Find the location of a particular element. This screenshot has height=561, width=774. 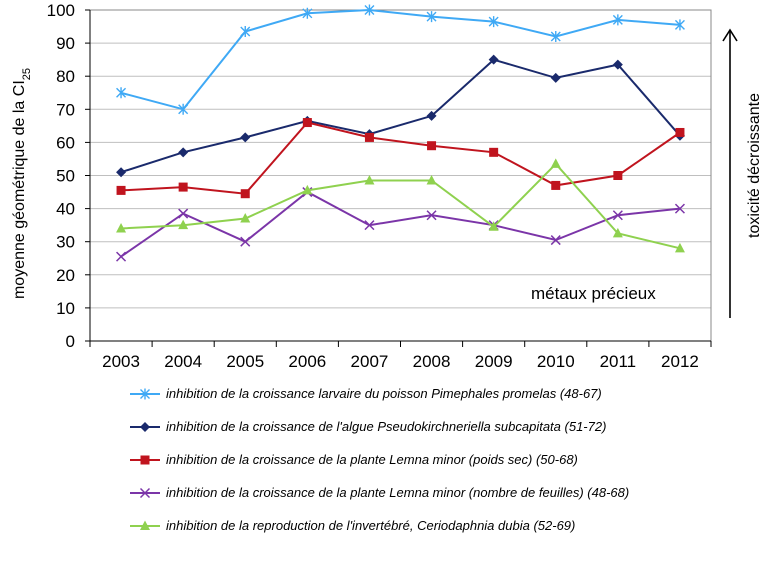

series-0-line is located at coordinates (400, 59).